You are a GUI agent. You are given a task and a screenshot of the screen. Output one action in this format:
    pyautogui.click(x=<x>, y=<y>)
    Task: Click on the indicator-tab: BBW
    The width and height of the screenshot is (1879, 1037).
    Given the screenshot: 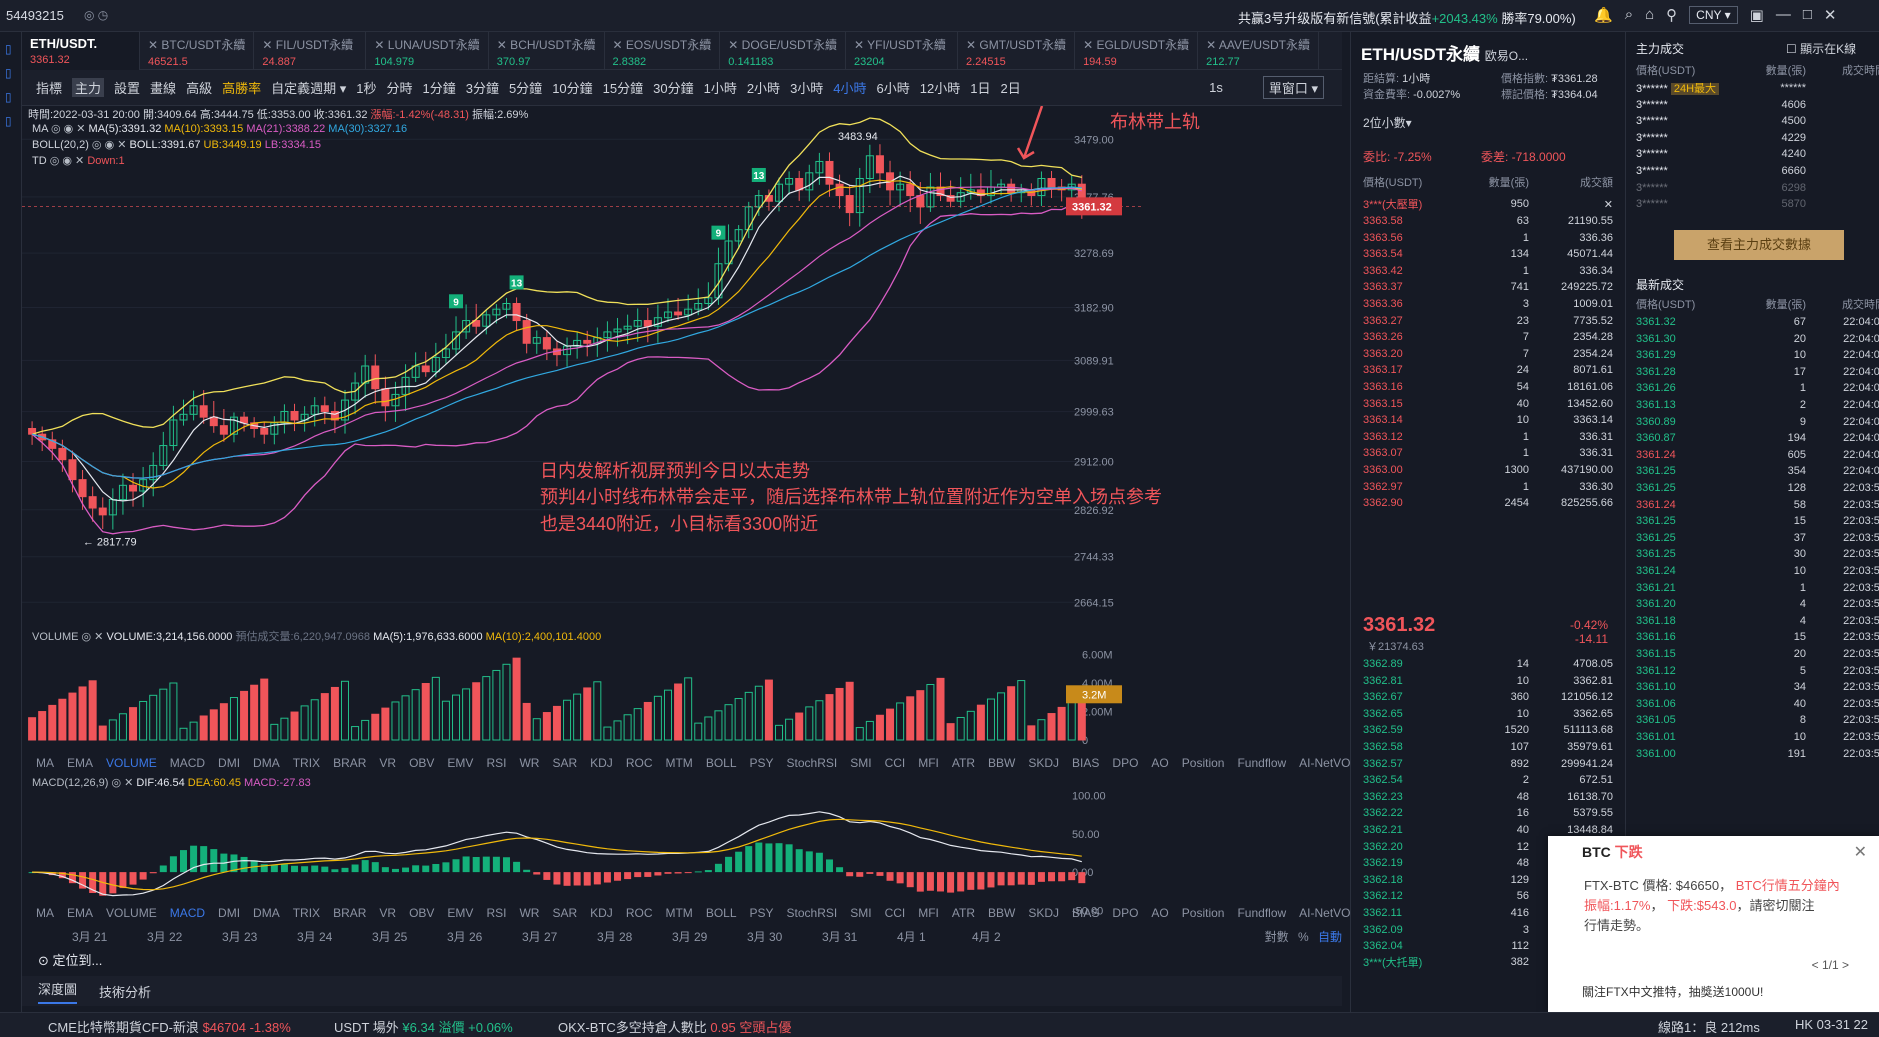 What is the action you would take?
    pyautogui.click(x=1002, y=913)
    